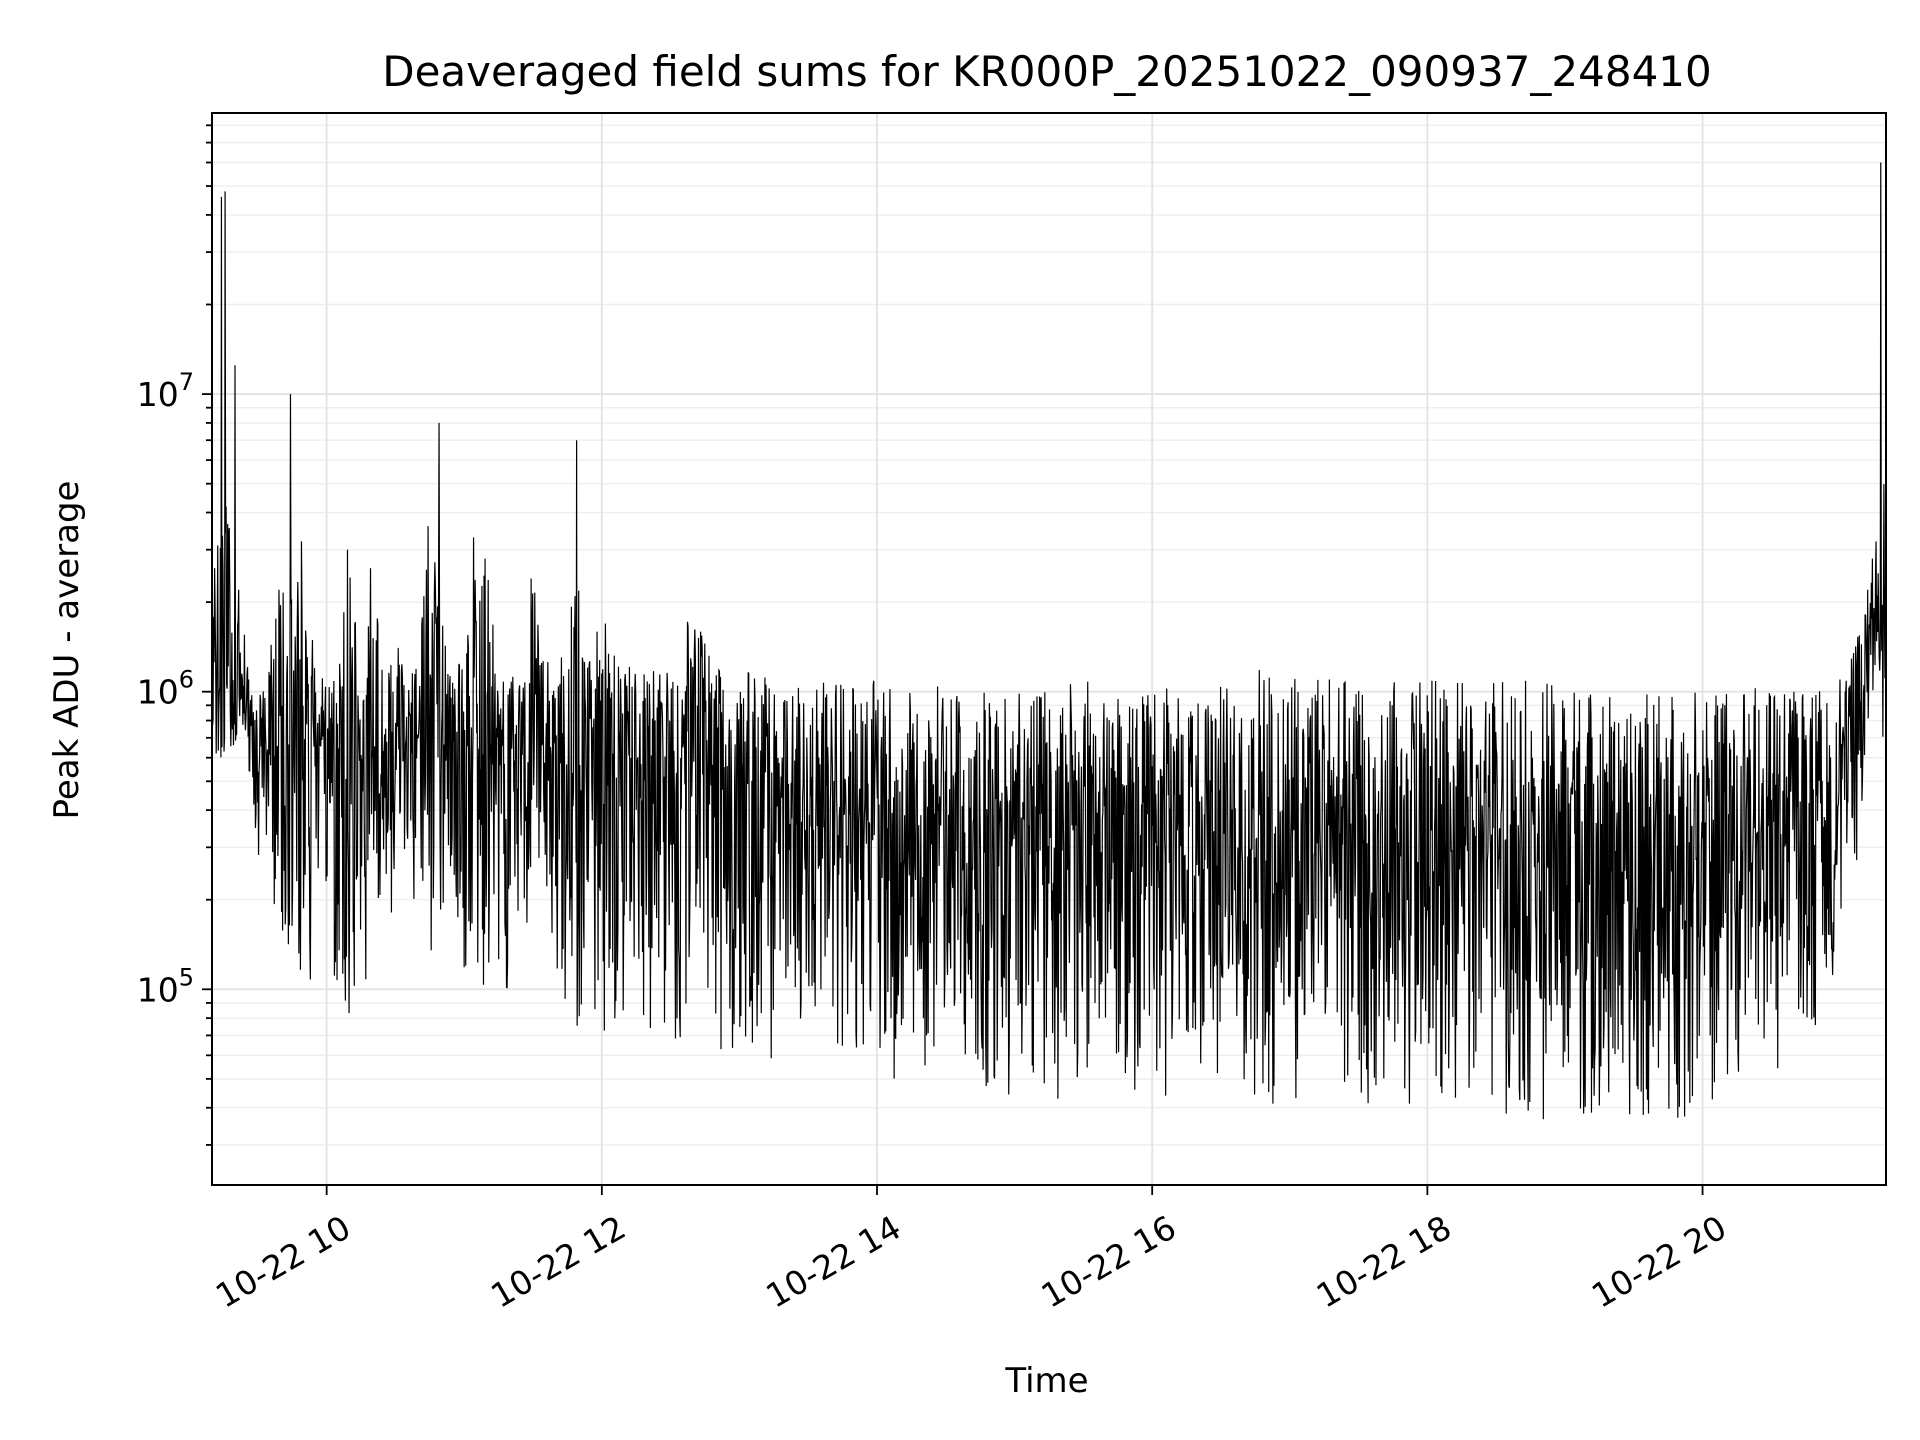  What do you see at coordinates (165, 689) in the screenshot?
I see `y-tick-label: 10⁶` at bounding box center [165, 689].